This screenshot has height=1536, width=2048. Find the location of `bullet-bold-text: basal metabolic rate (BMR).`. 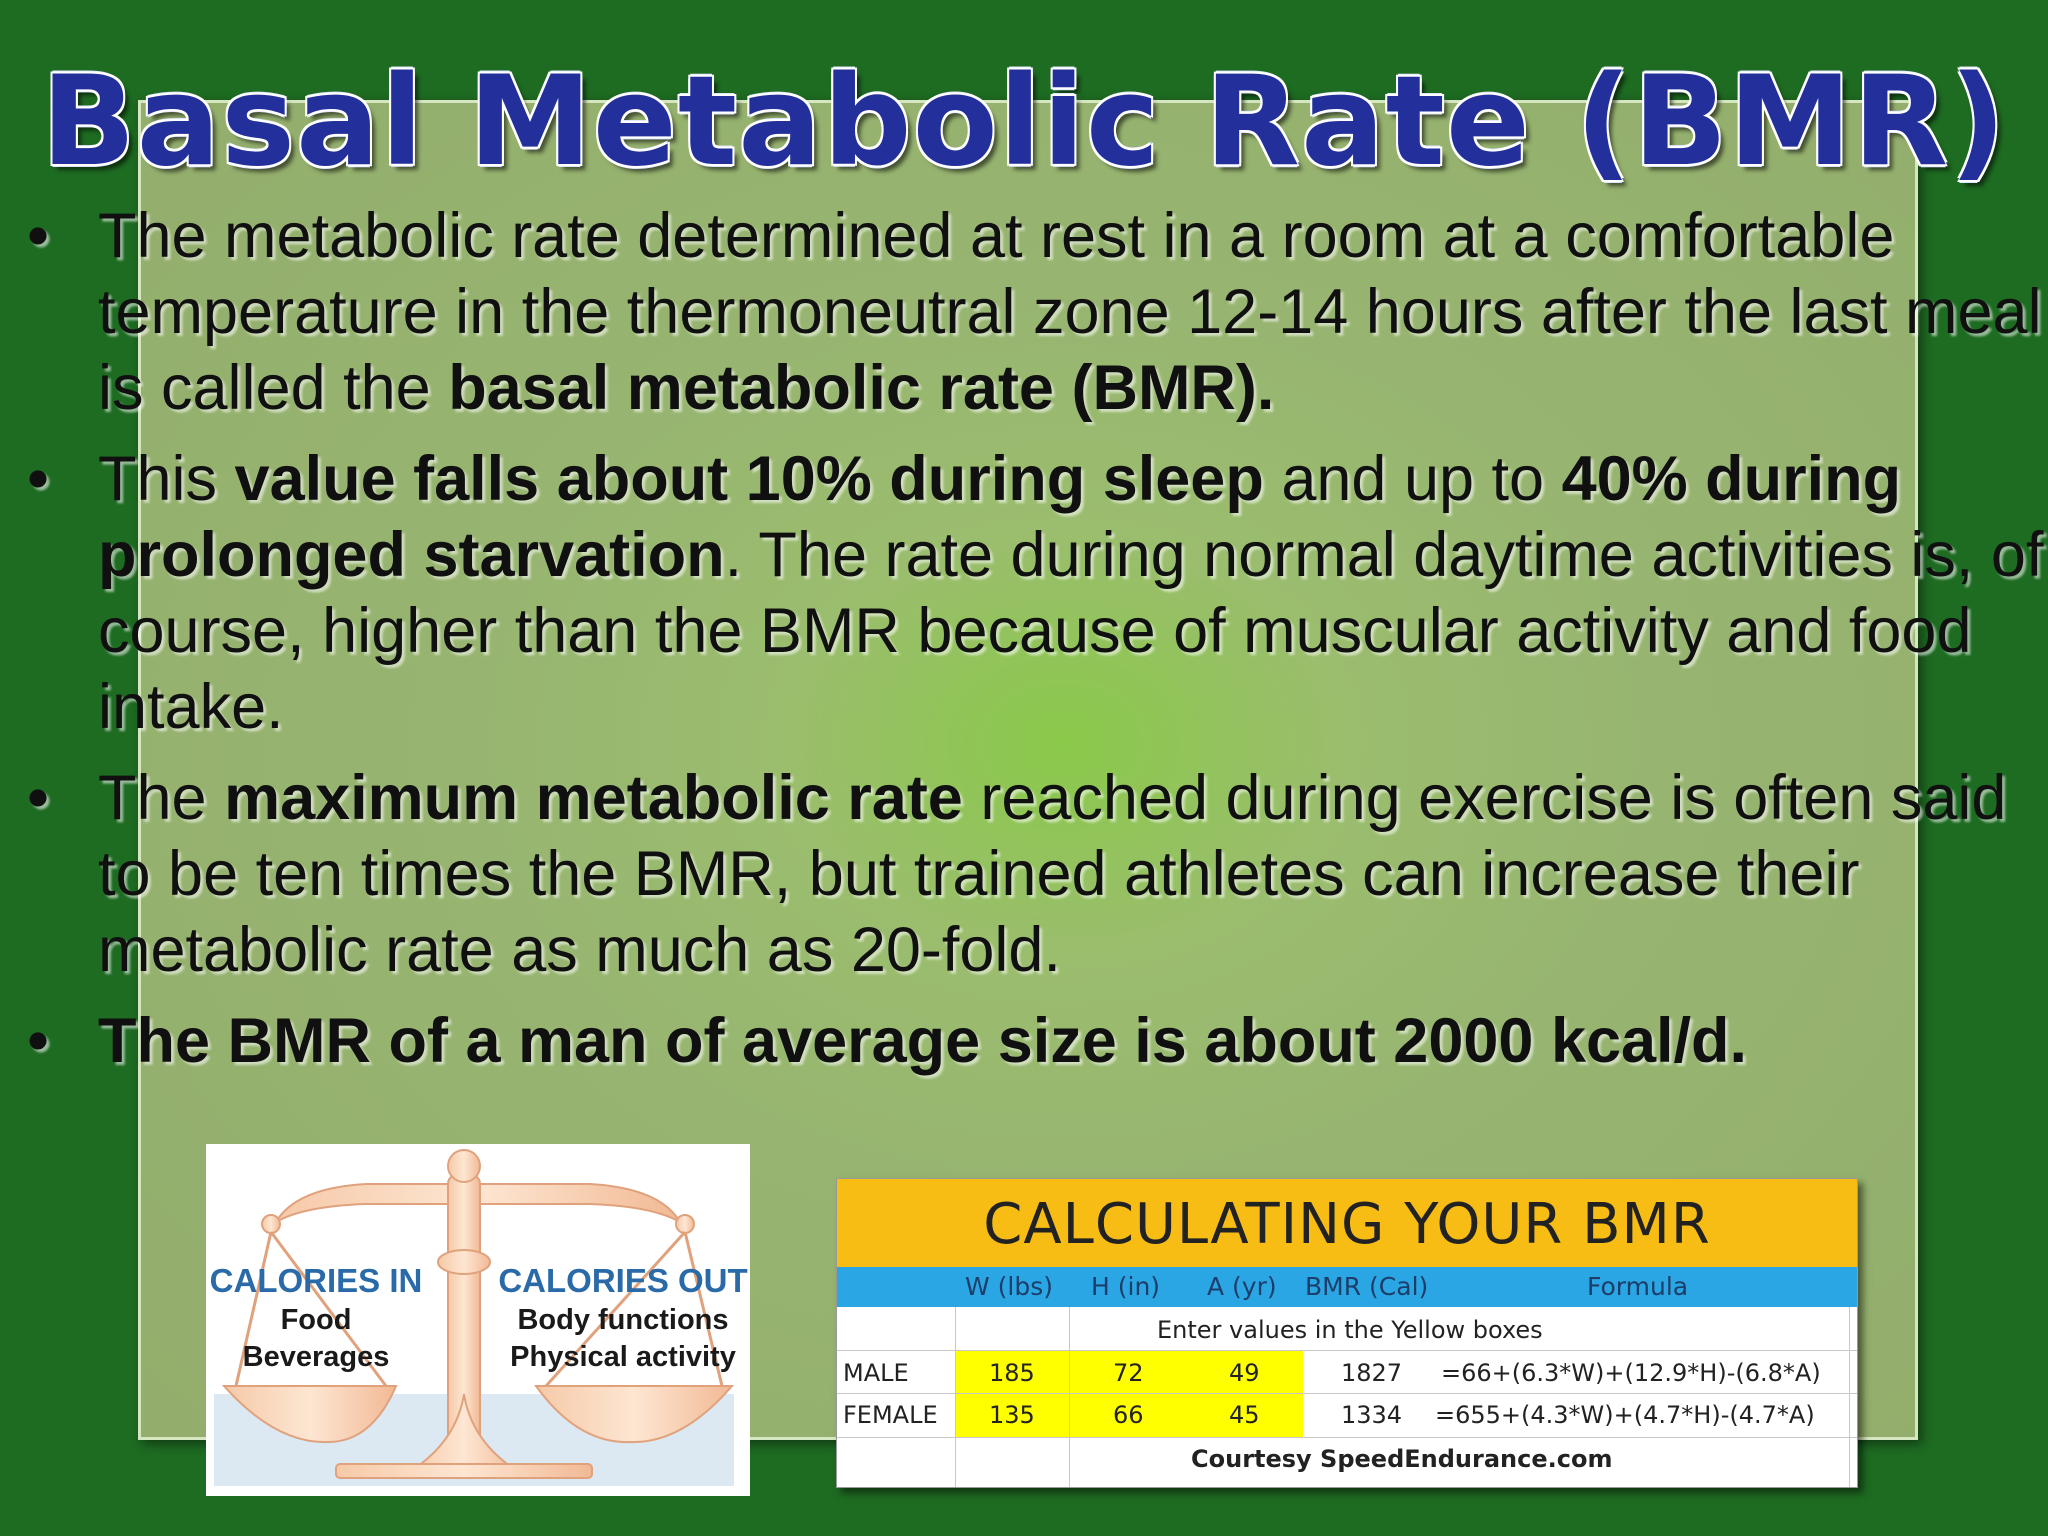

bullet-bold-text: basal metabolic rate (BMR). is located at coordinates (861, 388).